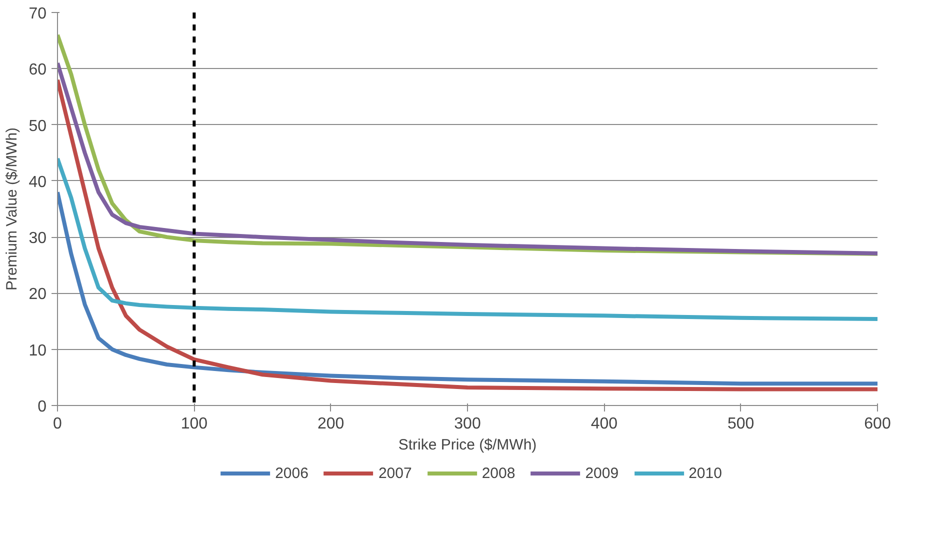 This screenshot has height=537, width=931. What do you see at coordinates (291, 473) in the screenshot?
I see `legend-label: 2006` at bounding box center [291, 473].